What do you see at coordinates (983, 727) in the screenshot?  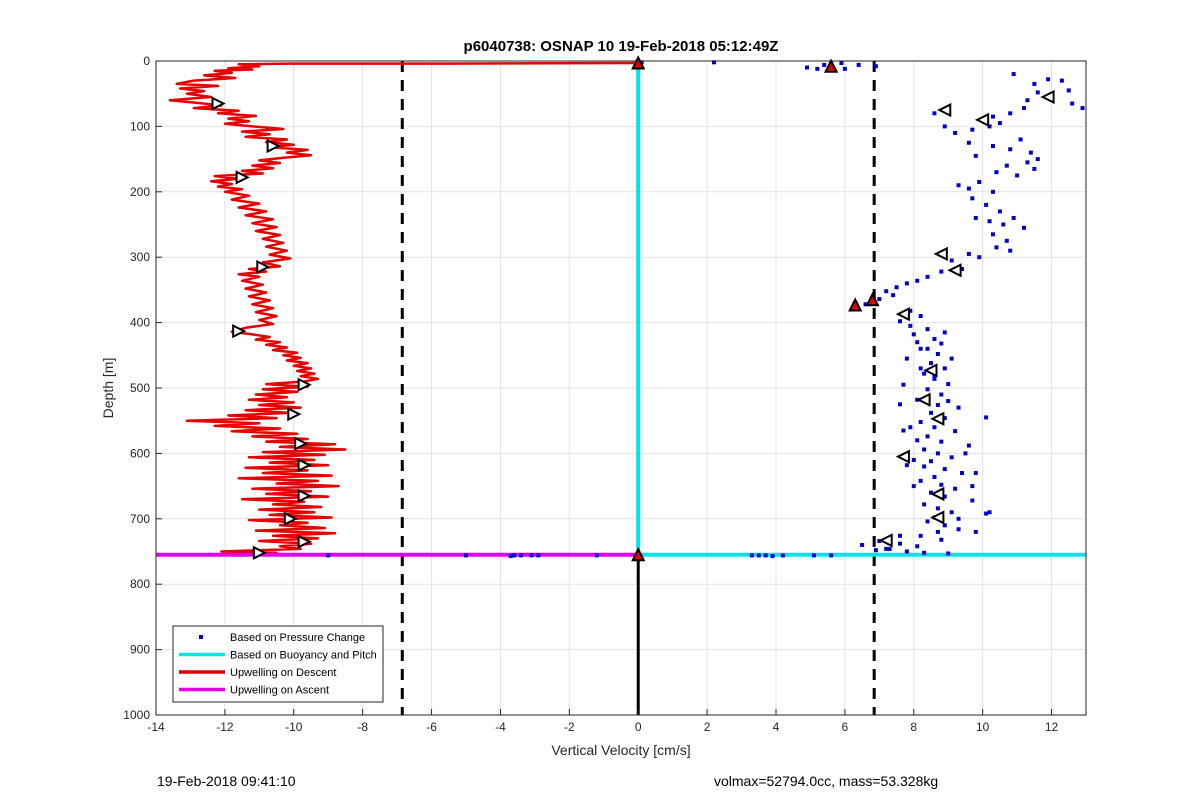 I see `x-tick-label: 10` at bounding box center [983, 727].